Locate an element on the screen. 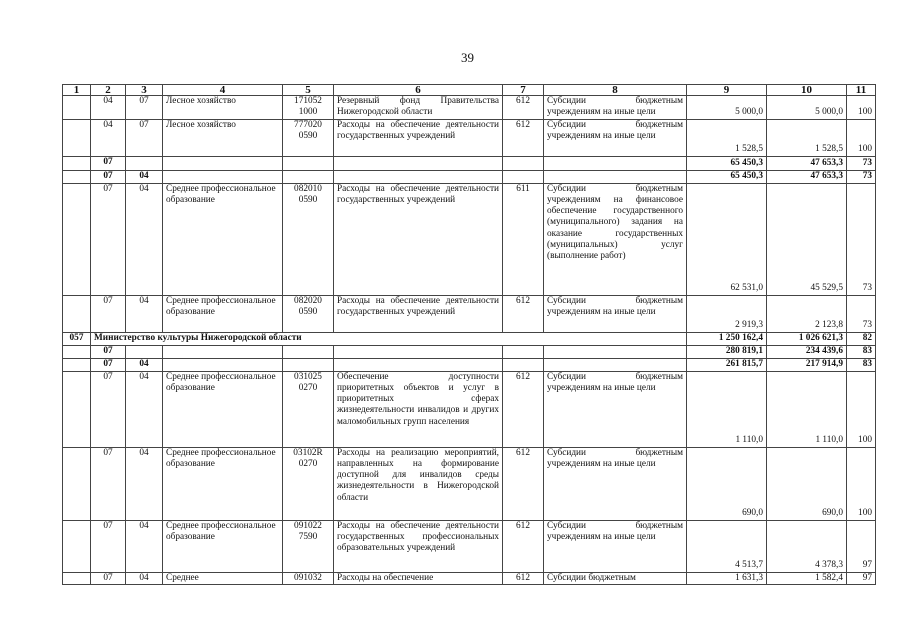 The height and width of the screenshot is (640, 905). subsection is located at coordinates (144, 163).